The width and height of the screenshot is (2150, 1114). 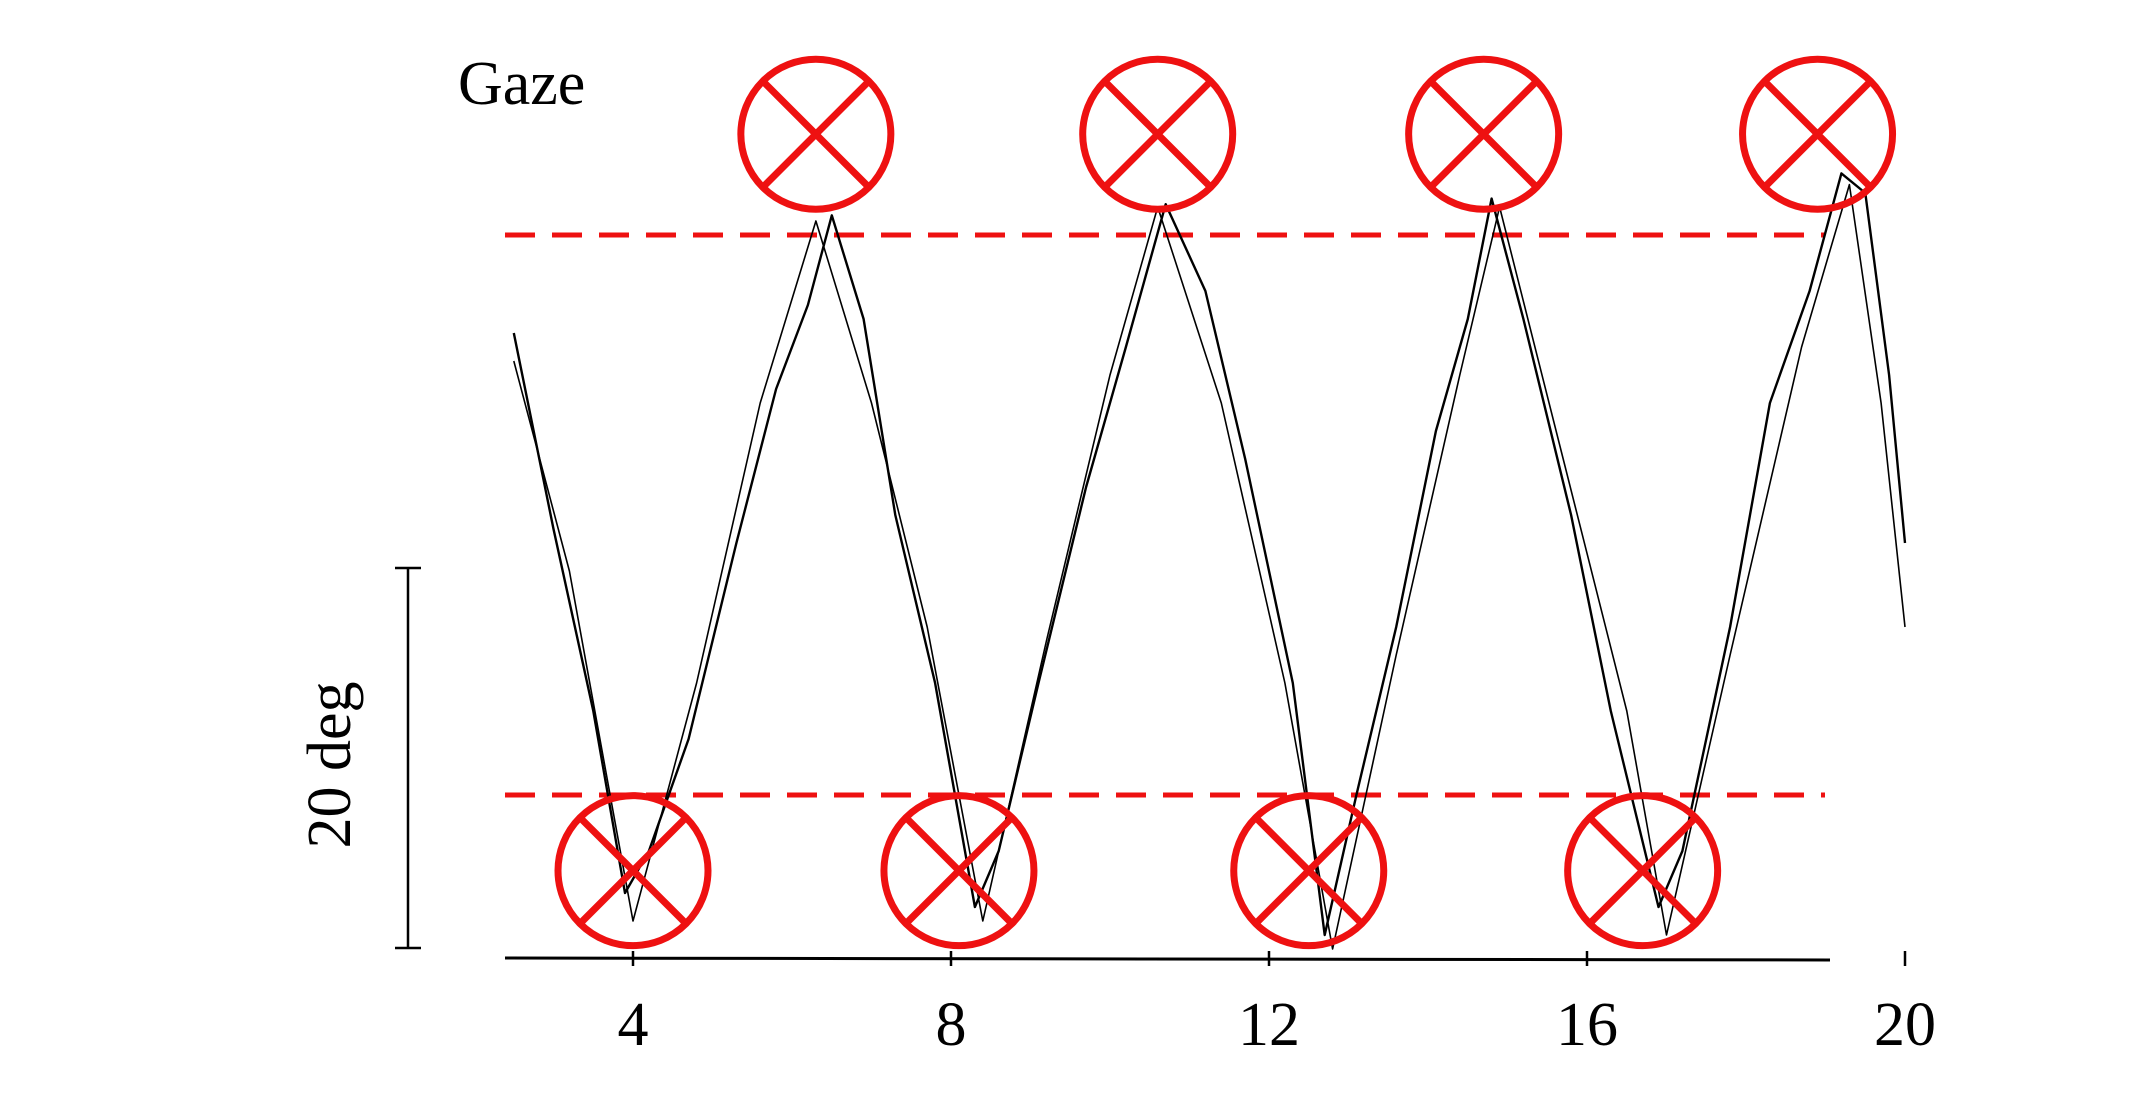 I want to click on scale-bar: 20 deg, so click(x=358, y=758).